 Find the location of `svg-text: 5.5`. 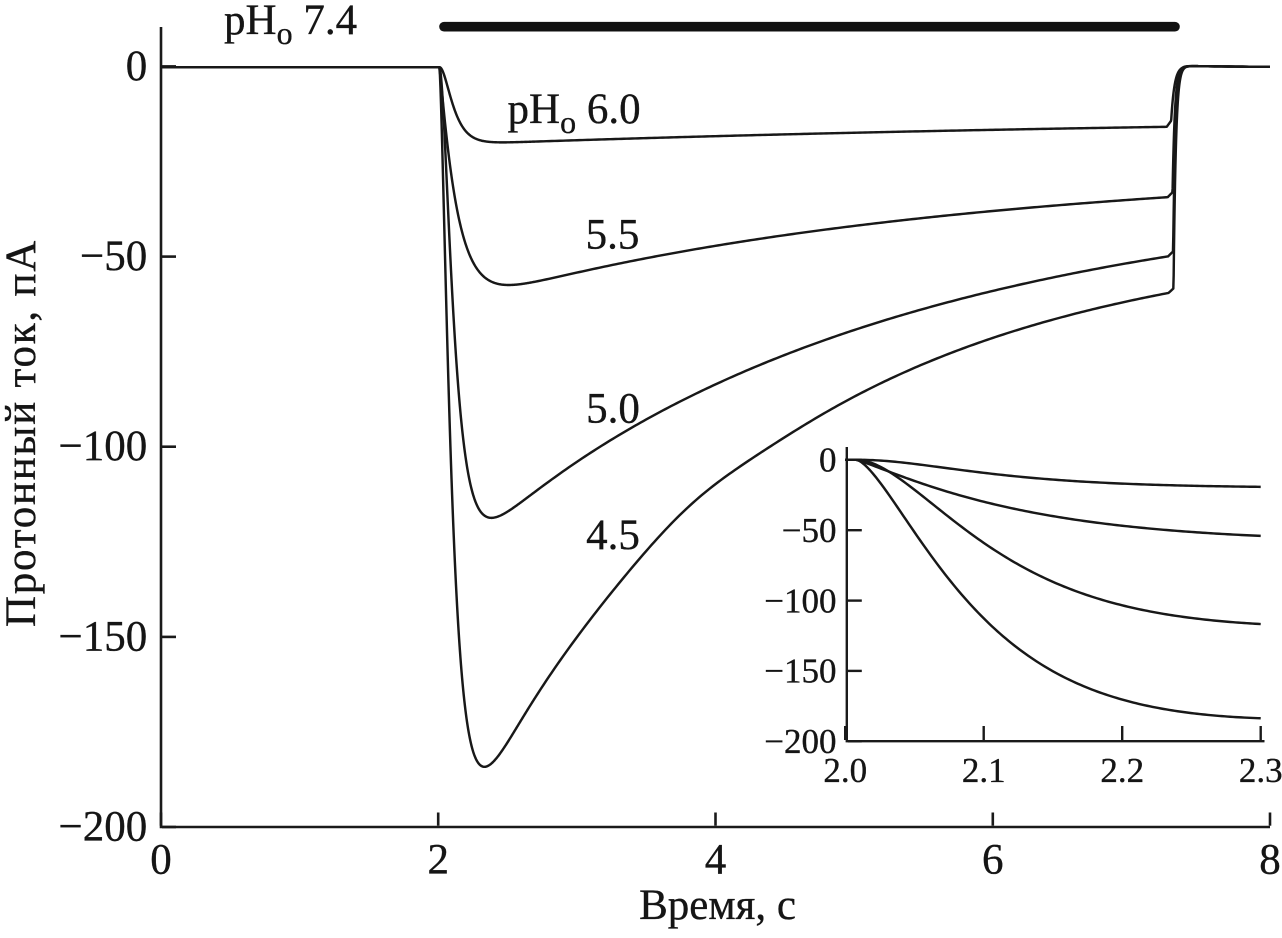

svg-text: 5.5 is located at coordinates (613, 235).